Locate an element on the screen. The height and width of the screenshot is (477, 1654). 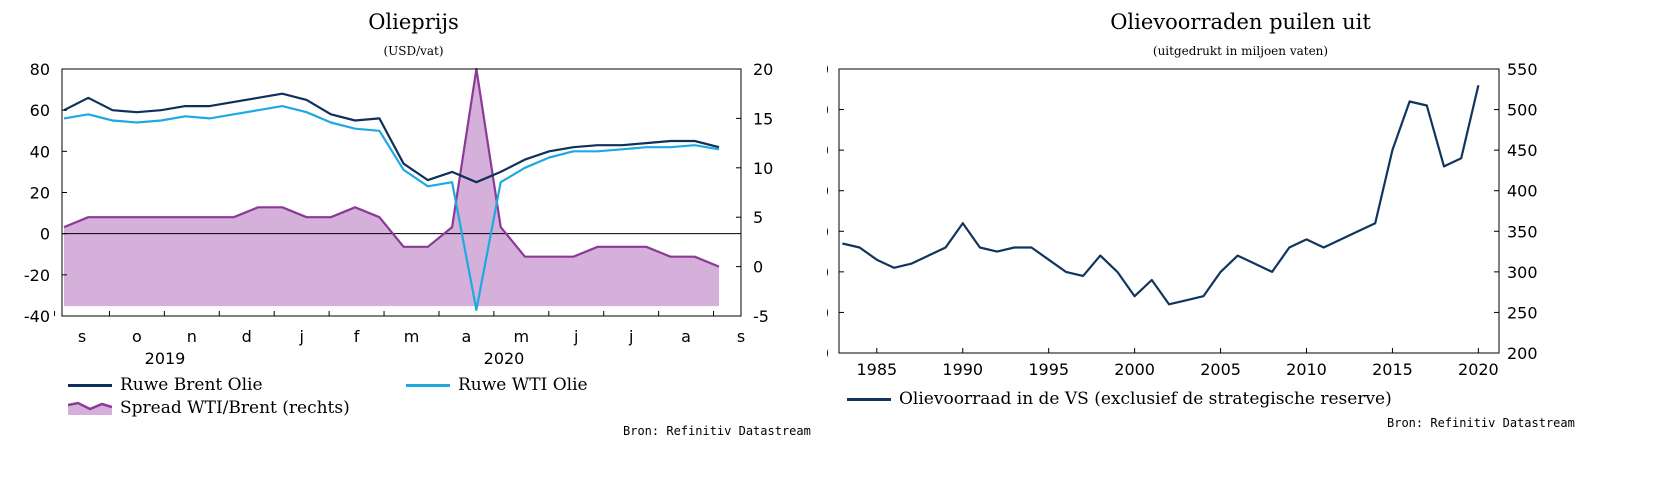
x-year-label: 2020 is located at coordinates (504, 358).